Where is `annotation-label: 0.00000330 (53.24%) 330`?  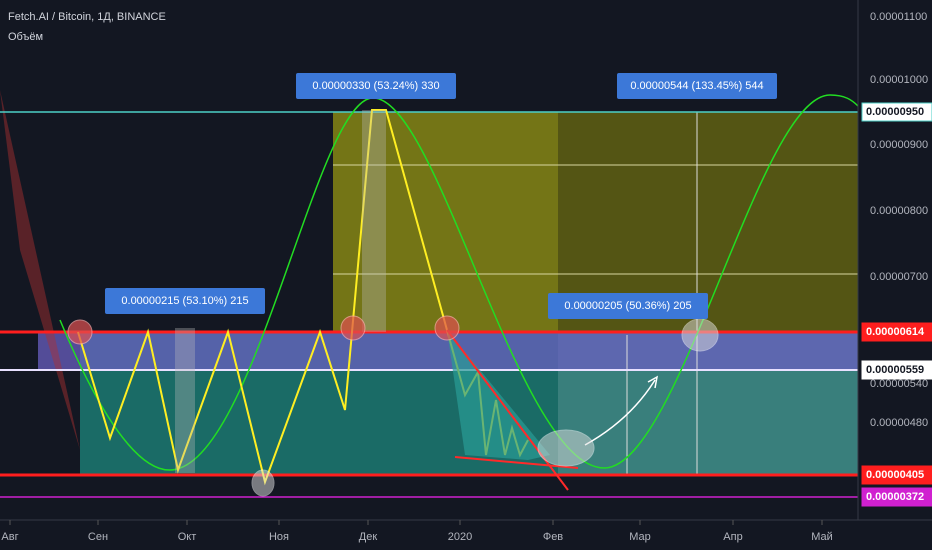 annotation-label: 0.00000330 (53.24%) 330 is located at coordinates (375, 86).